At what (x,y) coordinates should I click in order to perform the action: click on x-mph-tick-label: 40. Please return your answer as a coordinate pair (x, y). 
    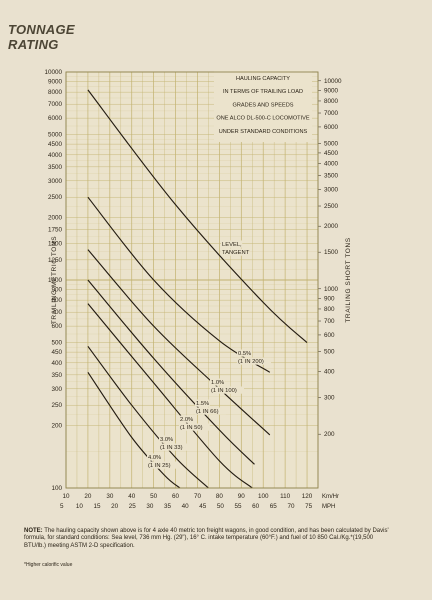
    Looking at the image, I should click on (186, 506).